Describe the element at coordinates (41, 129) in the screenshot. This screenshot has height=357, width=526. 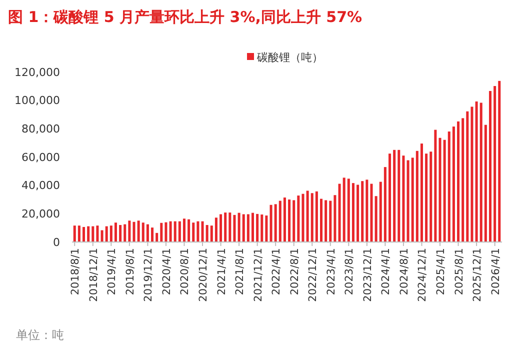
I see `y-tick-label: 80,000` at that location.